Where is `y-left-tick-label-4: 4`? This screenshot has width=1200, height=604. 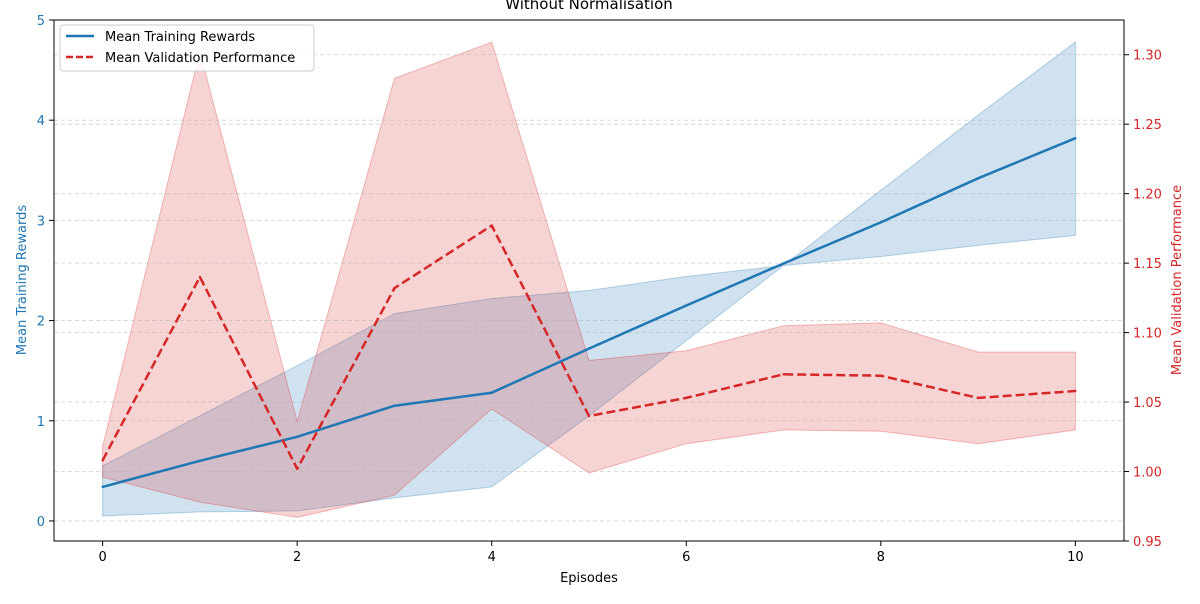 y-left-tick-label-4: 4 is located at coordinates (41, 121).